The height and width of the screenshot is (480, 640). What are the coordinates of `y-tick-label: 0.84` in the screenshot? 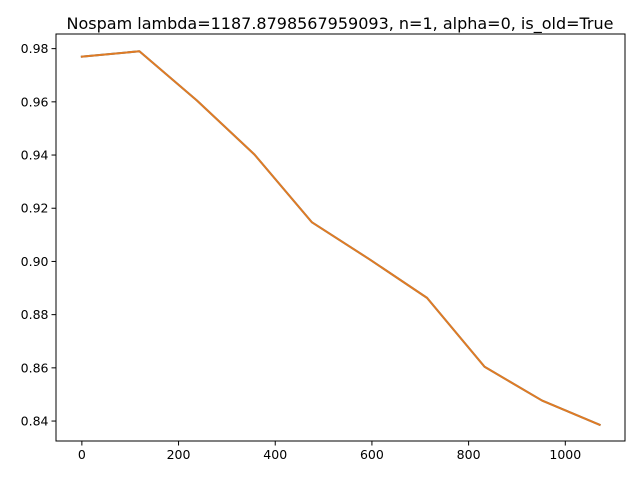 It's located at (35, 421).